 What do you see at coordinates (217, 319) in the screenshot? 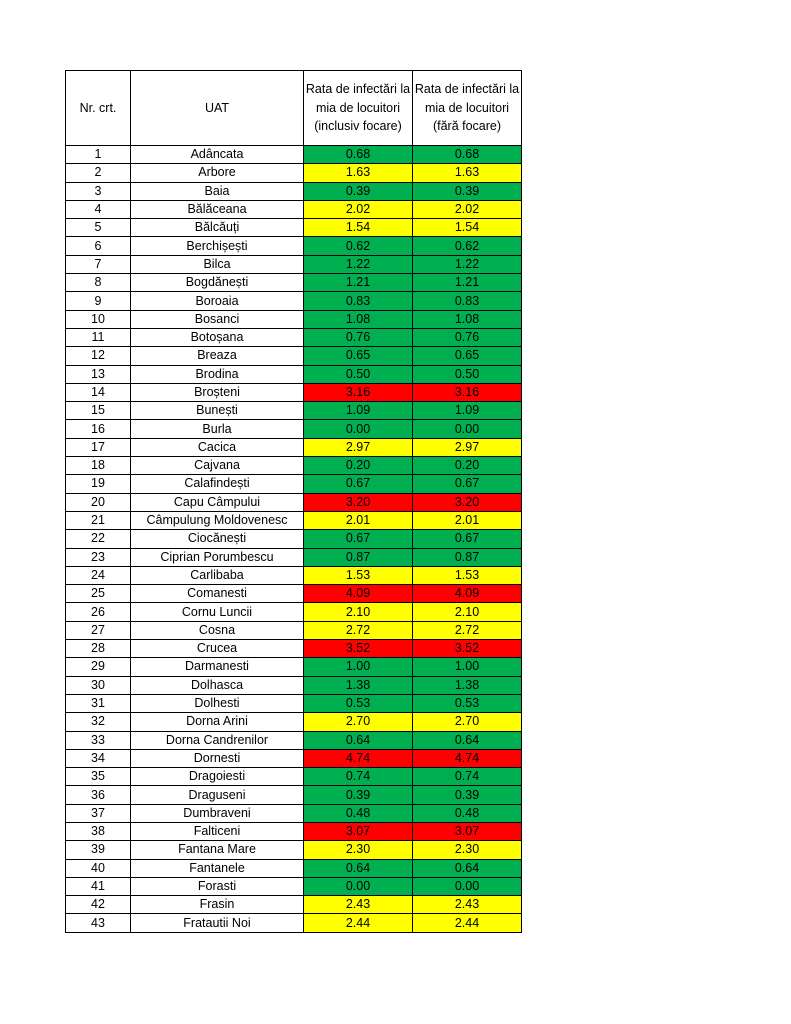
I see `uat-name: Bosanci` at bounding box center [217, 319].